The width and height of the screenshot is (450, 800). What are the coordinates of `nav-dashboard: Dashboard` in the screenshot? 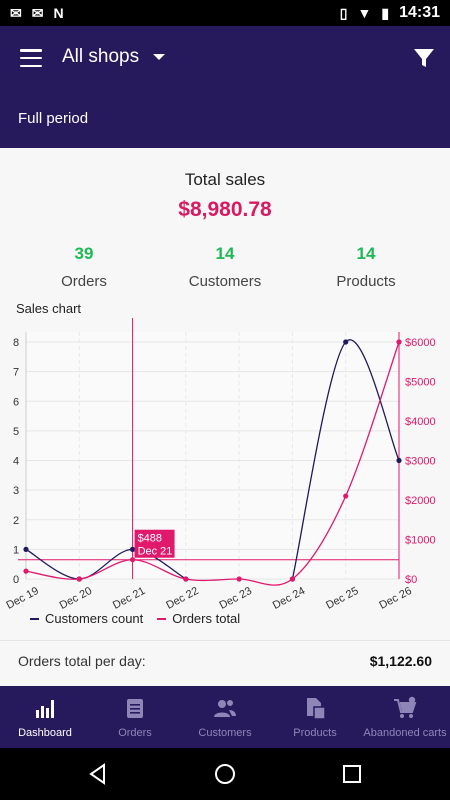 It's located at (45, 717).